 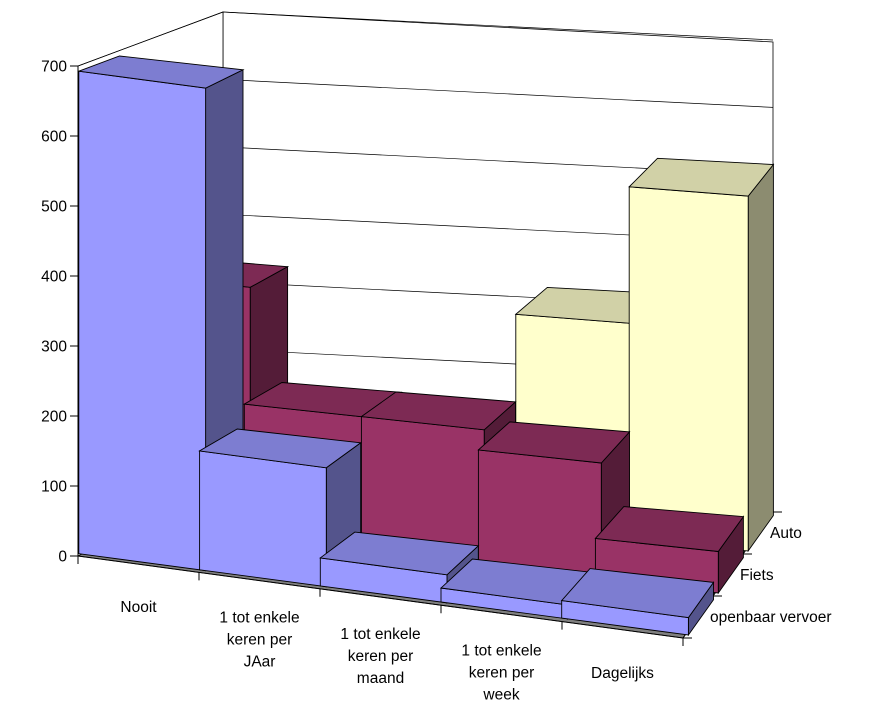 I want to click on y-tick-label: 200, so click(x=54, y=417).